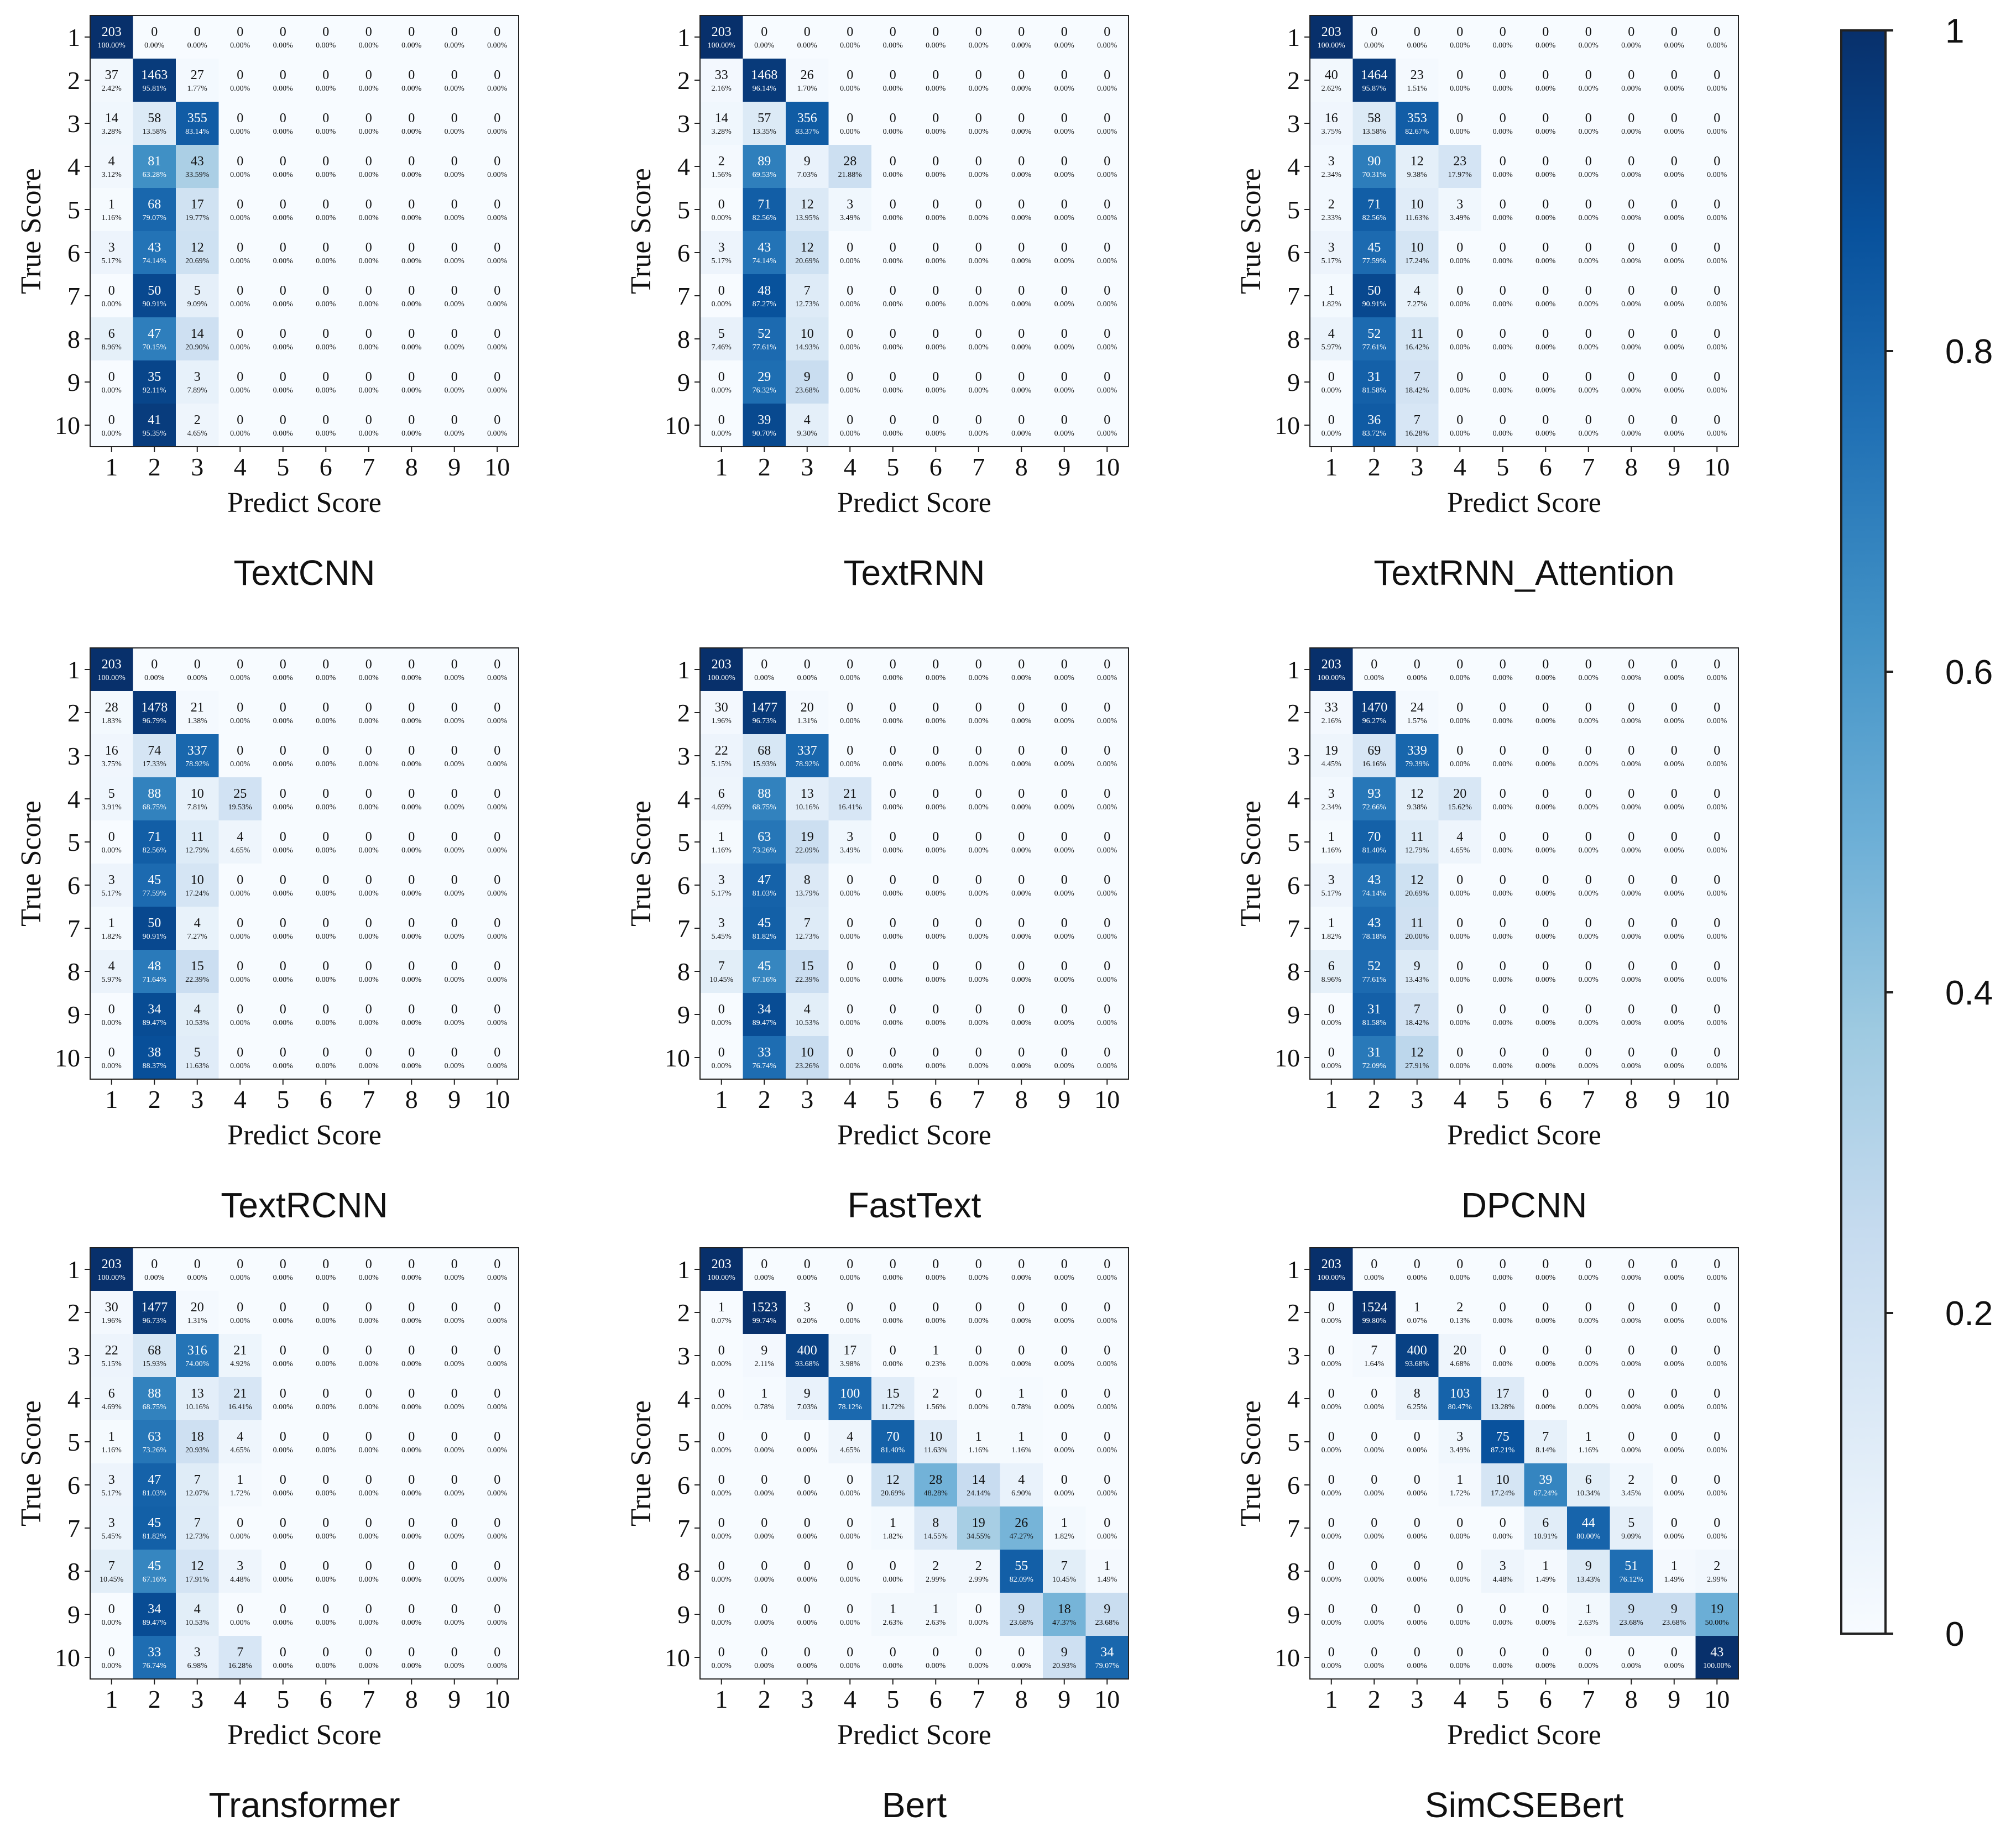  Describe the element at coordinates (1251, 1463) in the screenshot. I see `y-axis-label: True Score` at that location.